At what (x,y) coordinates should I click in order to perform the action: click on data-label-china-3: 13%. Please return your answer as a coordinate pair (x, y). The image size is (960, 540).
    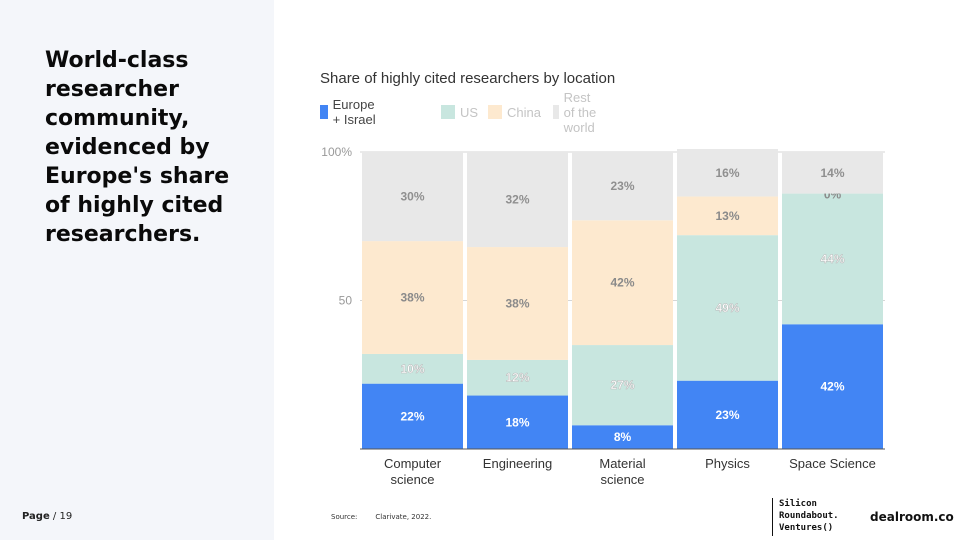
    Looking at the image, I should click on (727, 216).